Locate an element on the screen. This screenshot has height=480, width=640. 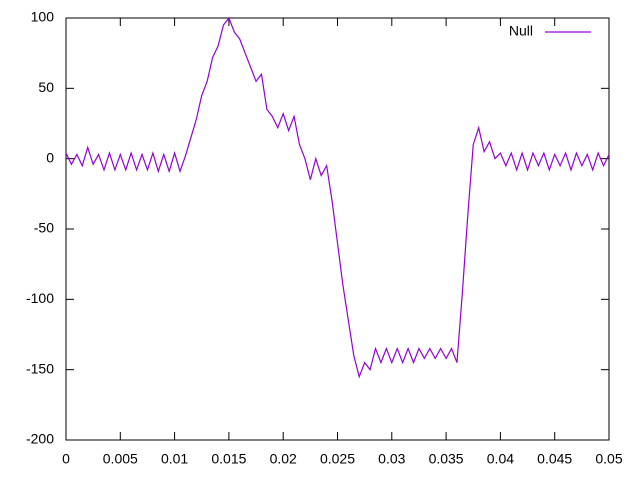
x-tick-label: 0.01 is located at coordinates (174, 459).